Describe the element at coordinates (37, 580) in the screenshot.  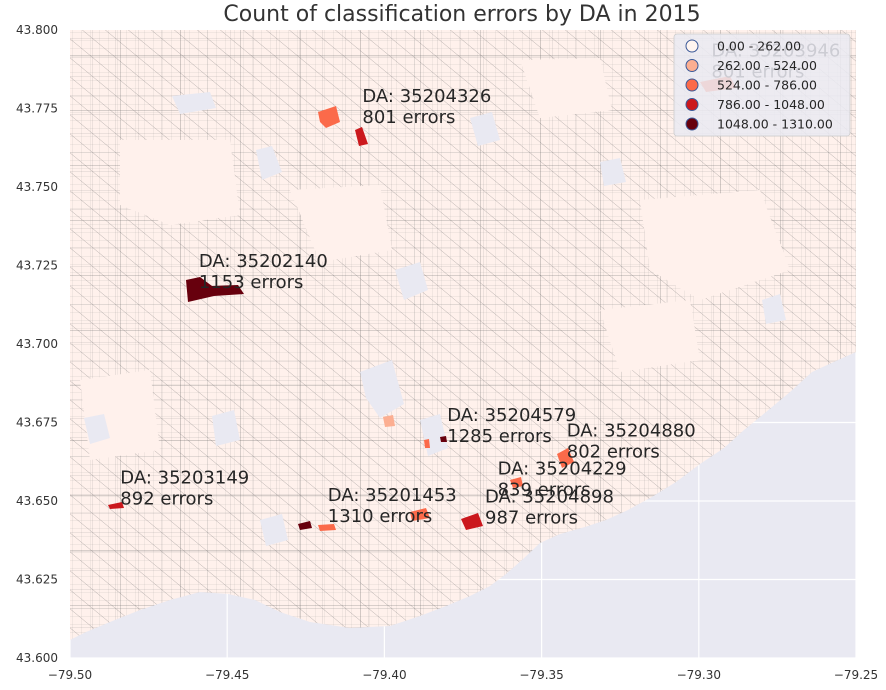
I see `y-tick-label: 43.625` at that location.